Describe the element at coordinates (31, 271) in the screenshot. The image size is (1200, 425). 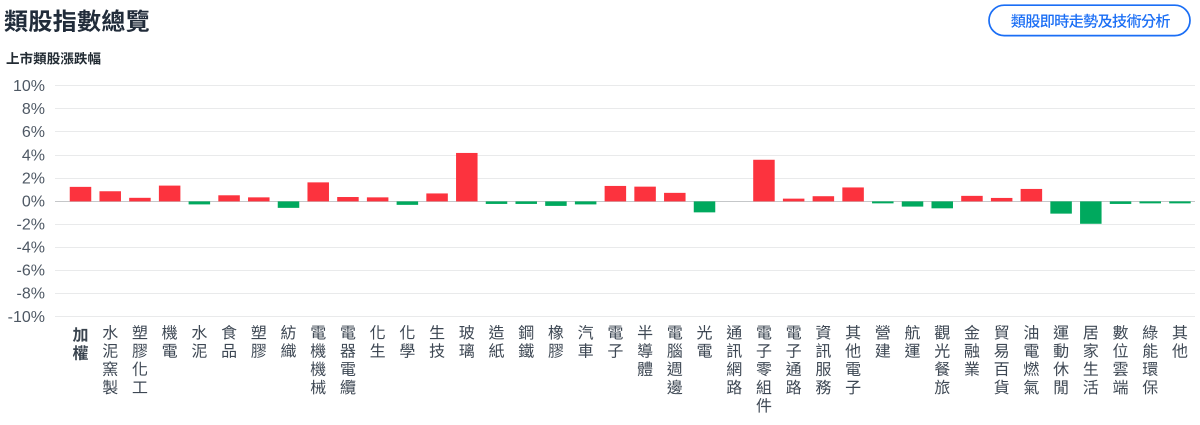
I see `svg-text: -6%` at that location.